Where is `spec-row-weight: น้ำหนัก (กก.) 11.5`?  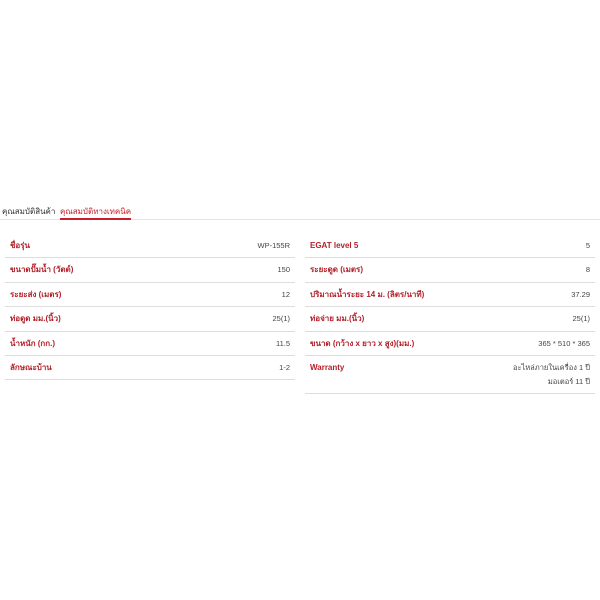 spec-row-weight: น้ำหนัก (กก.) 11.5 is located at coordinates (150, 344).